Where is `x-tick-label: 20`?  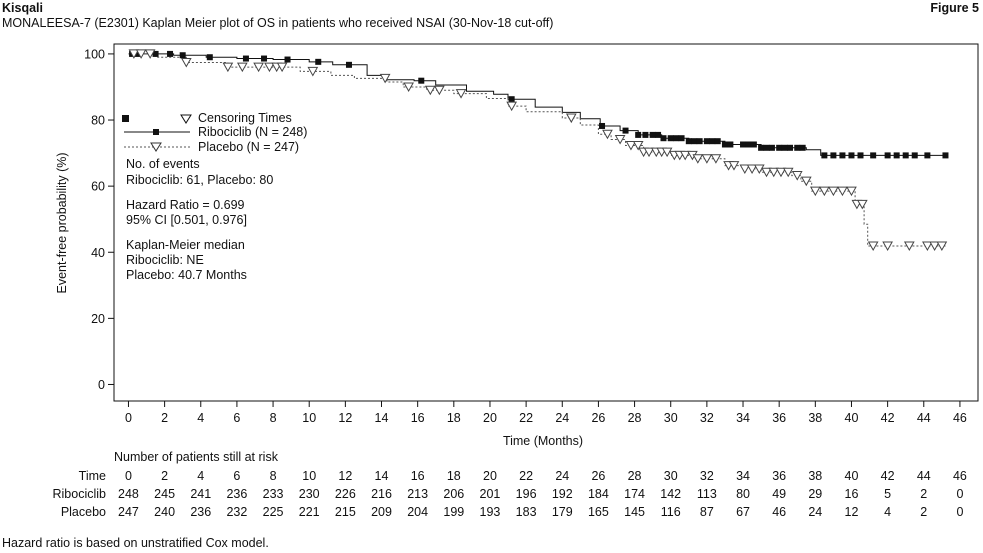
x-tick-label: 20 is located at coordinates (490, 418).